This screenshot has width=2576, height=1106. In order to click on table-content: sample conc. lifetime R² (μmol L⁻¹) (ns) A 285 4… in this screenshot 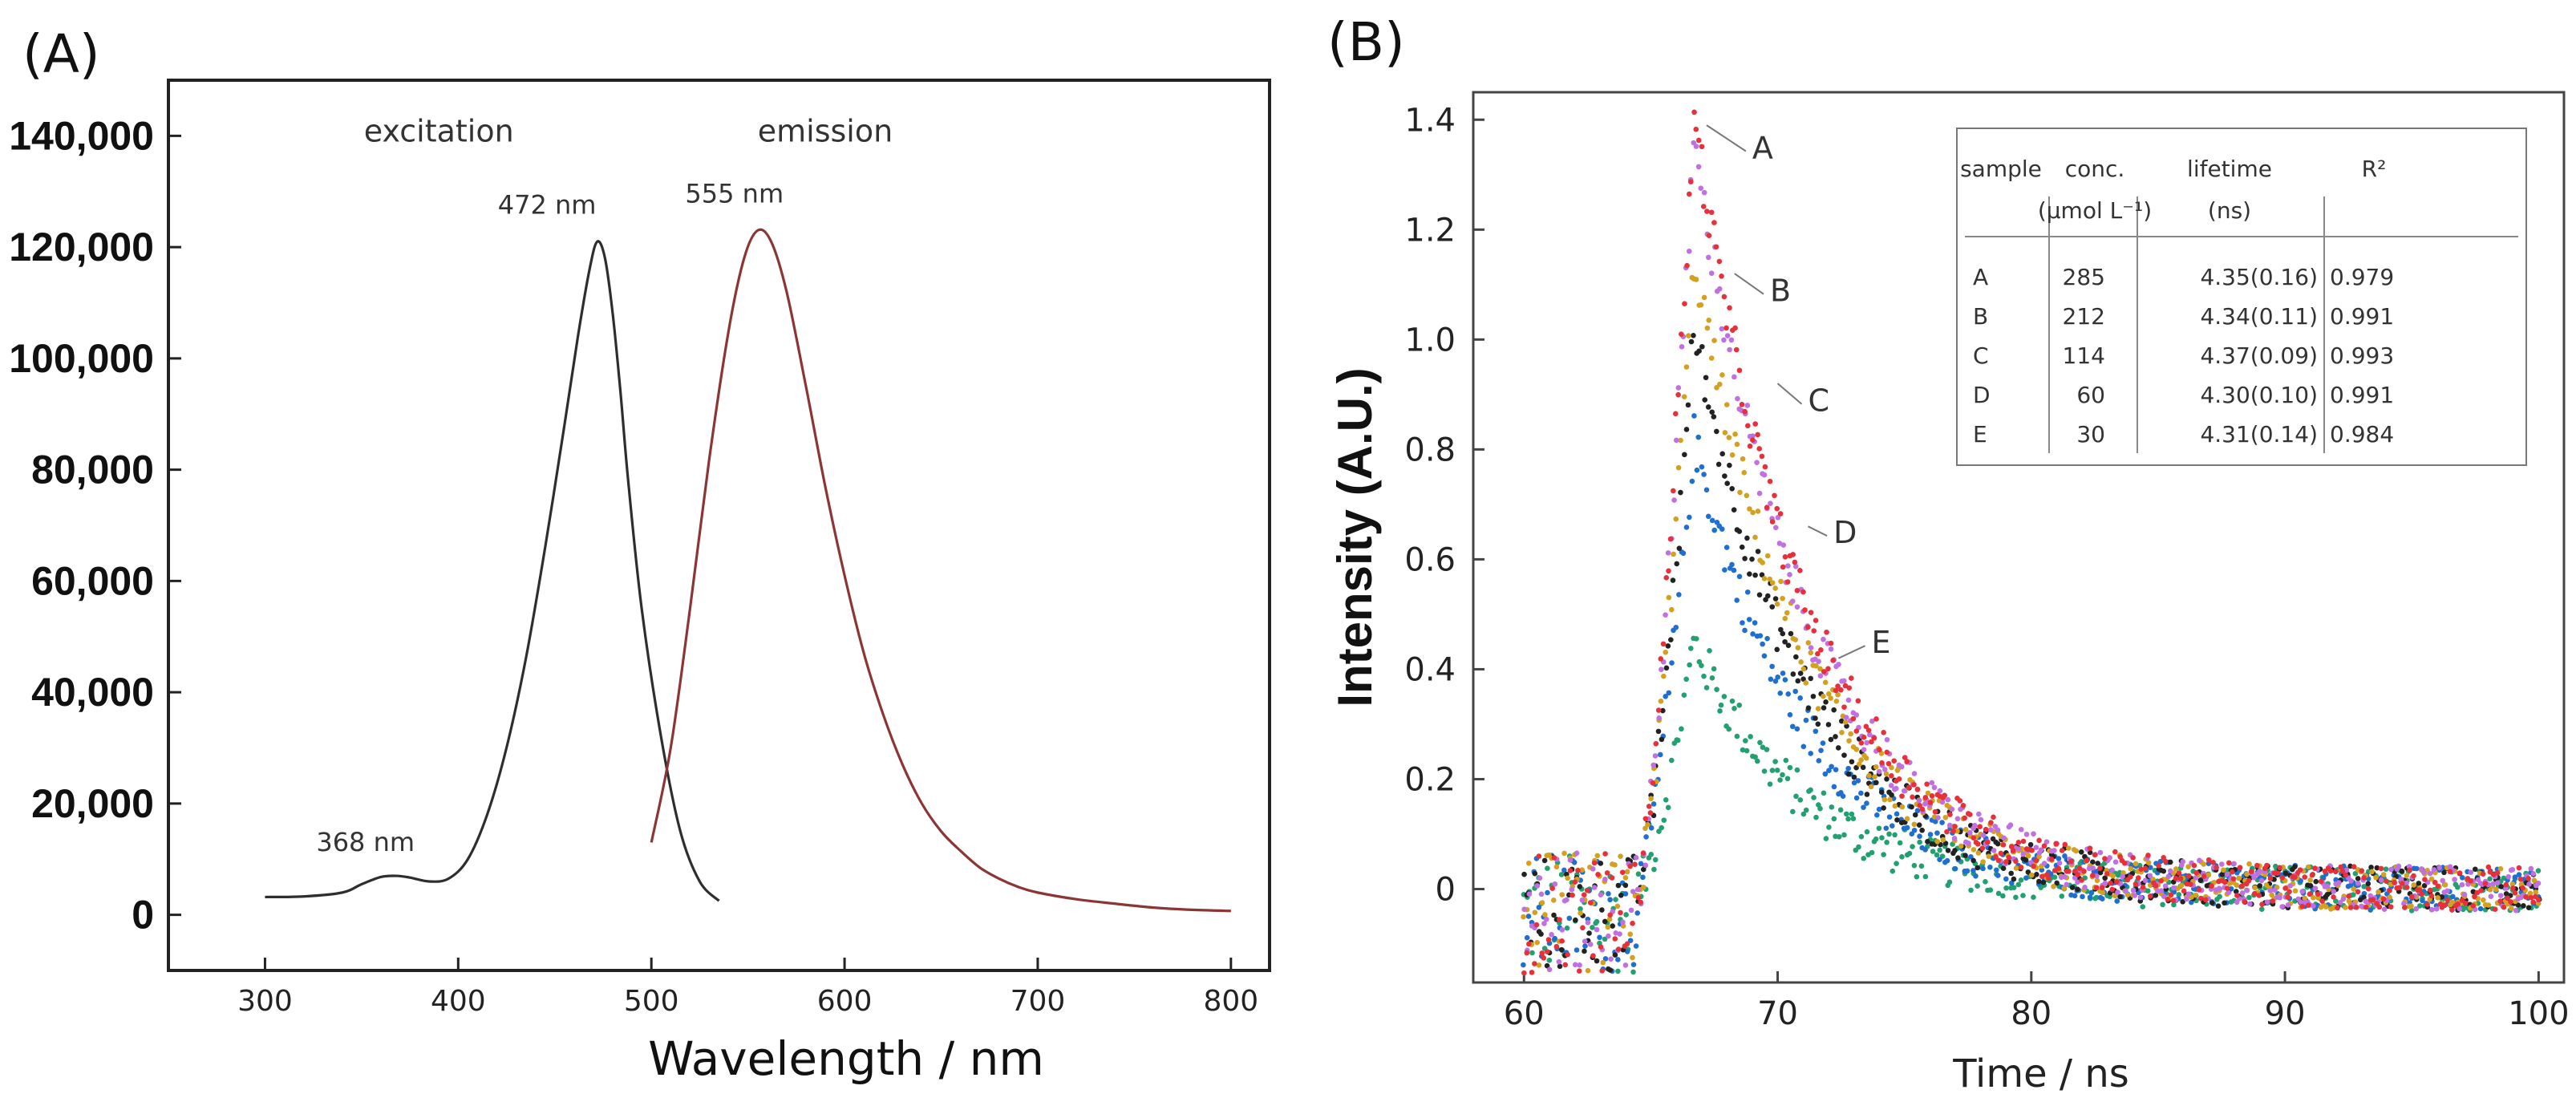, I will do `click(2177, 302)`.